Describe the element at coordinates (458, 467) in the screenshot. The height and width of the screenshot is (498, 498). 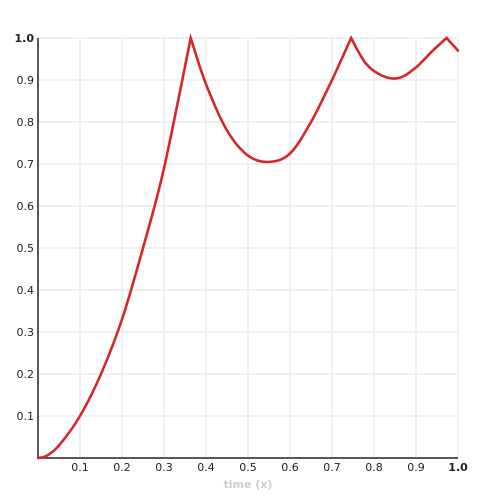
I see `x-tick-label: 1.0` at that location.